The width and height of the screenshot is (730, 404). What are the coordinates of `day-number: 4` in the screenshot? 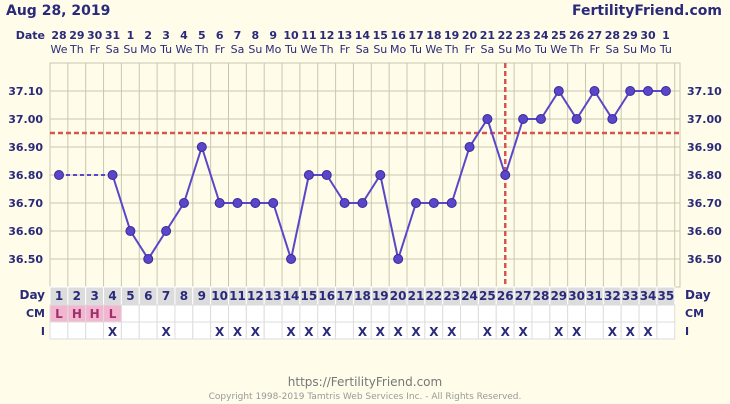 It's located at (112, 296).